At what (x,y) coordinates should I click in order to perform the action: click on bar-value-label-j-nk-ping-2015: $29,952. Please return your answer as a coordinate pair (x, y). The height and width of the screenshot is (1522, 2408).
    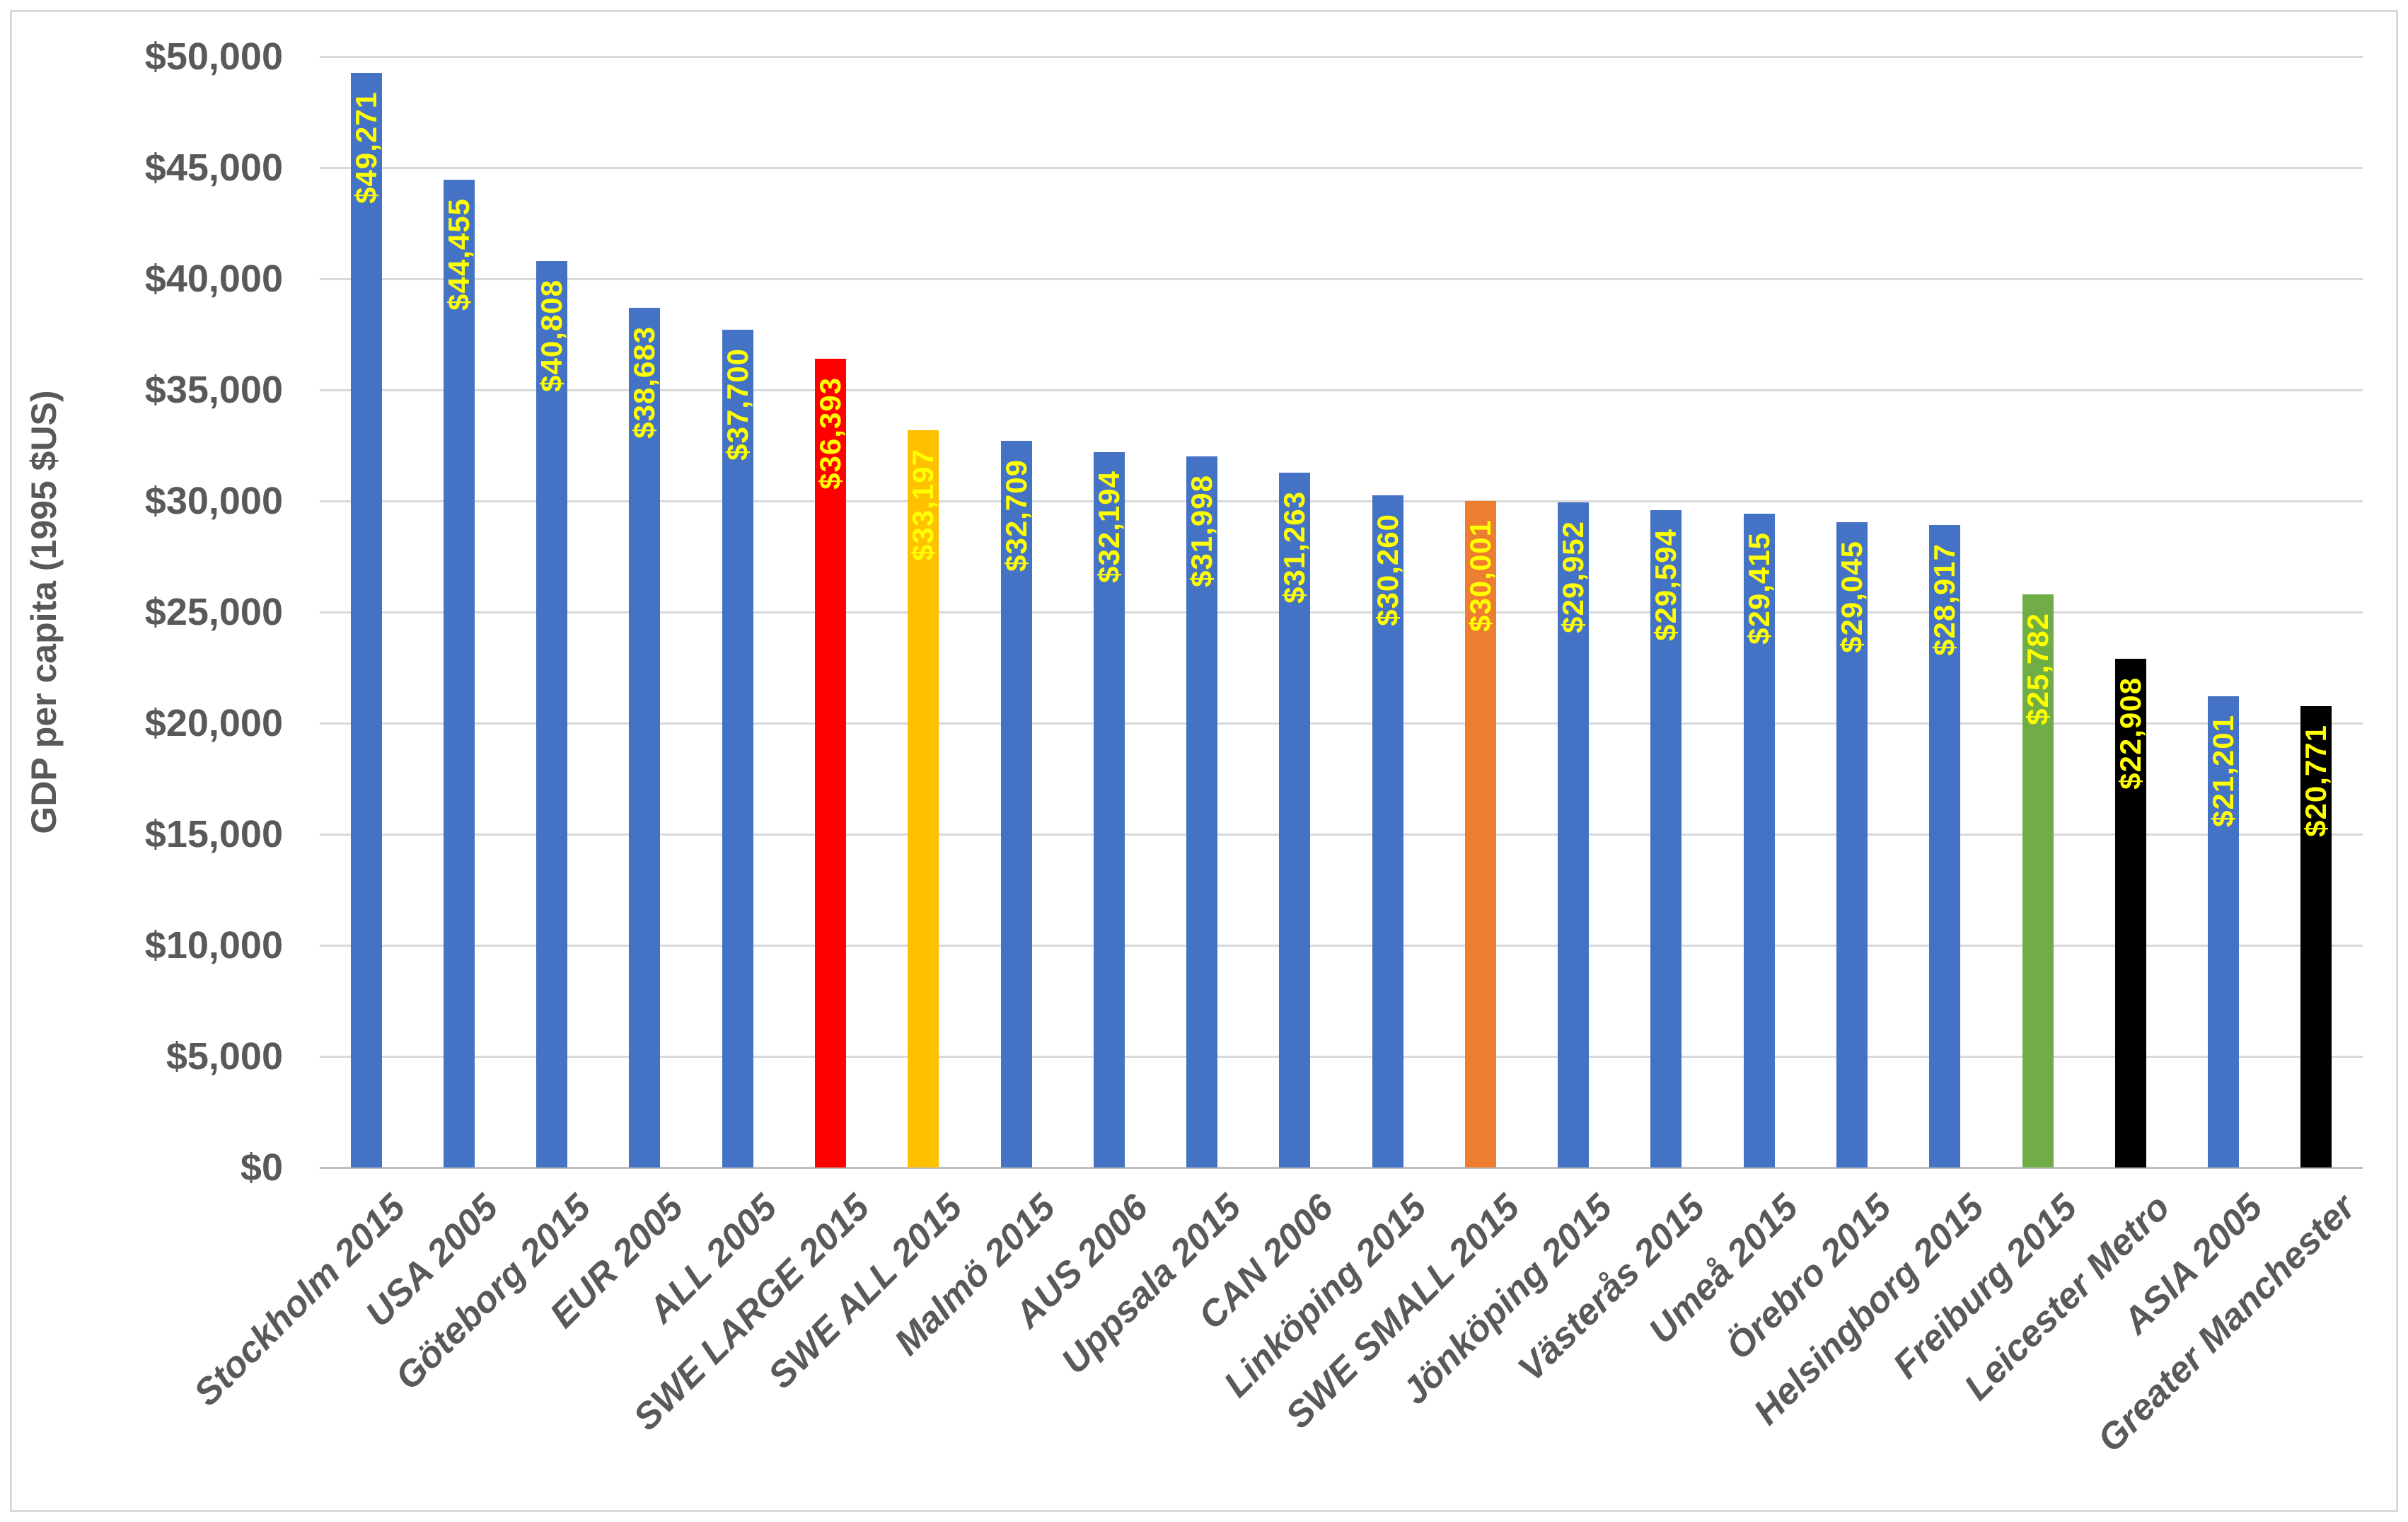
    Looking at the image, I should click on (1573, 577).